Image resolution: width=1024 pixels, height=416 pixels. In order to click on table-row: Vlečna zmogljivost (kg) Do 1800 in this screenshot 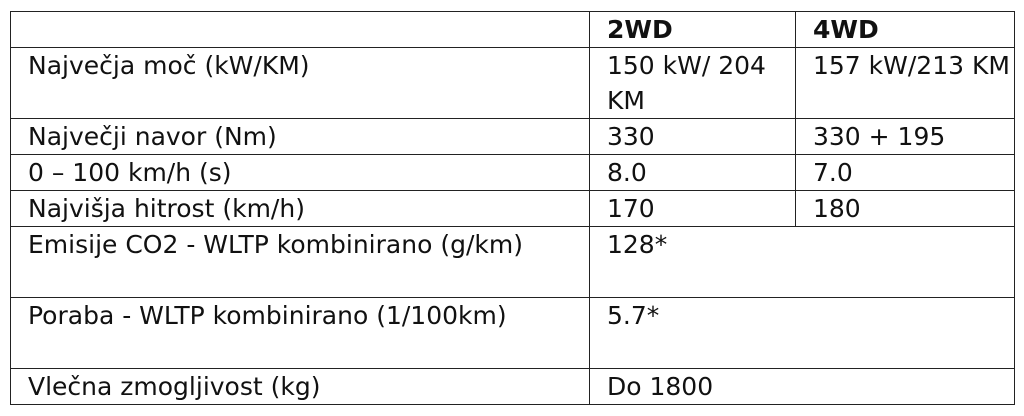, I will do `click(512, 386)`.